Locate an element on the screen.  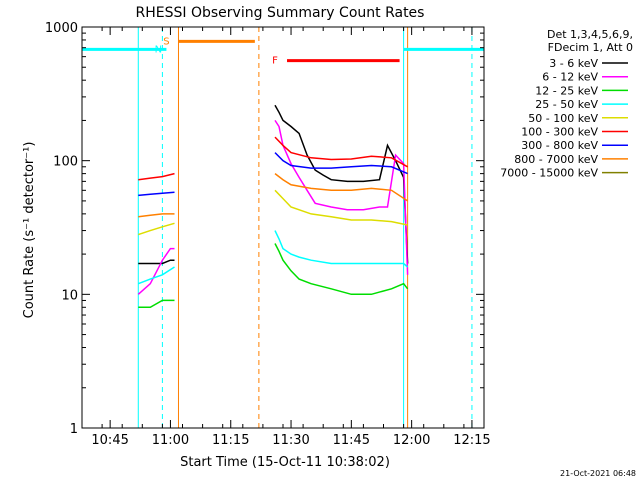
x-tick-labels: 10:45 11:00 11:15 11:30 11:45 12:00 12:15 is located at coordinates (290, 440).